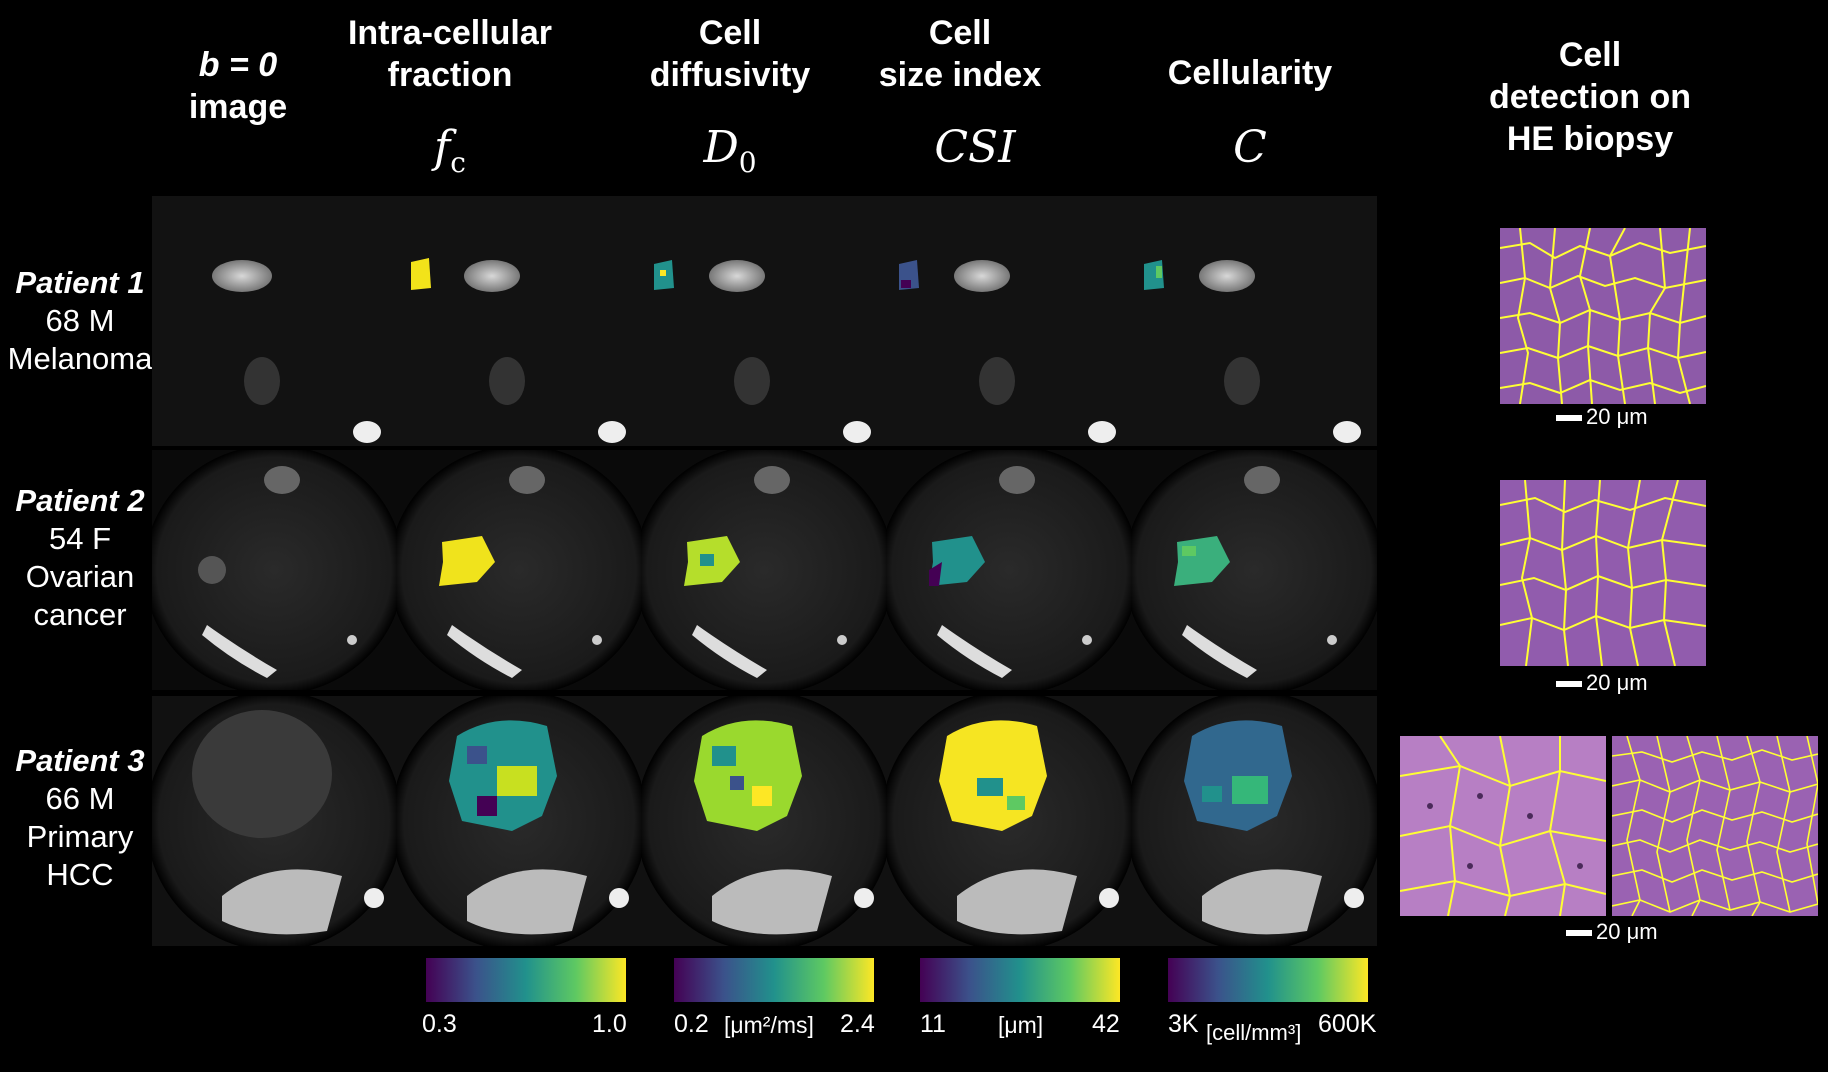  I want to click on header-he-line3: HE biopsy, so click(1590, 139).